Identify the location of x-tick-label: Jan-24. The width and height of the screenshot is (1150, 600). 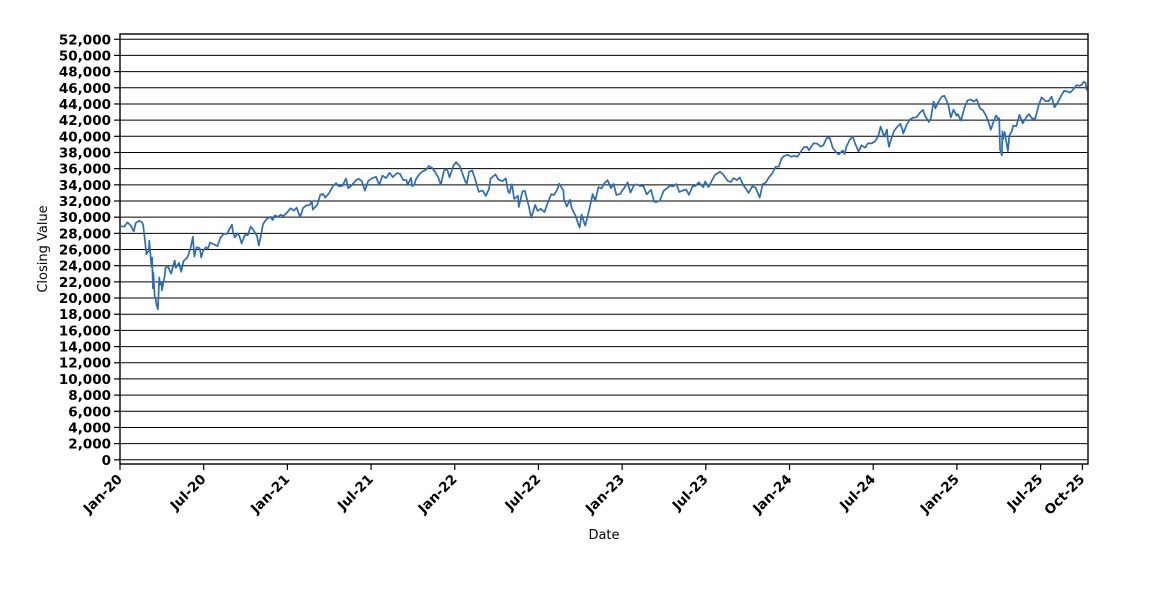
(772, 495).